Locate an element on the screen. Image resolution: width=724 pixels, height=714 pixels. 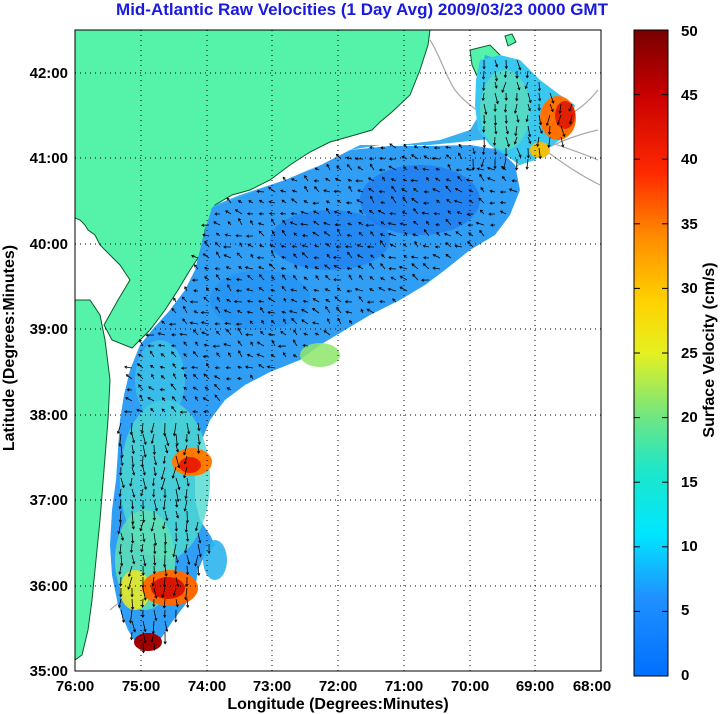
colorbar-tick-label: 25 is located at coordinates (689, 353).